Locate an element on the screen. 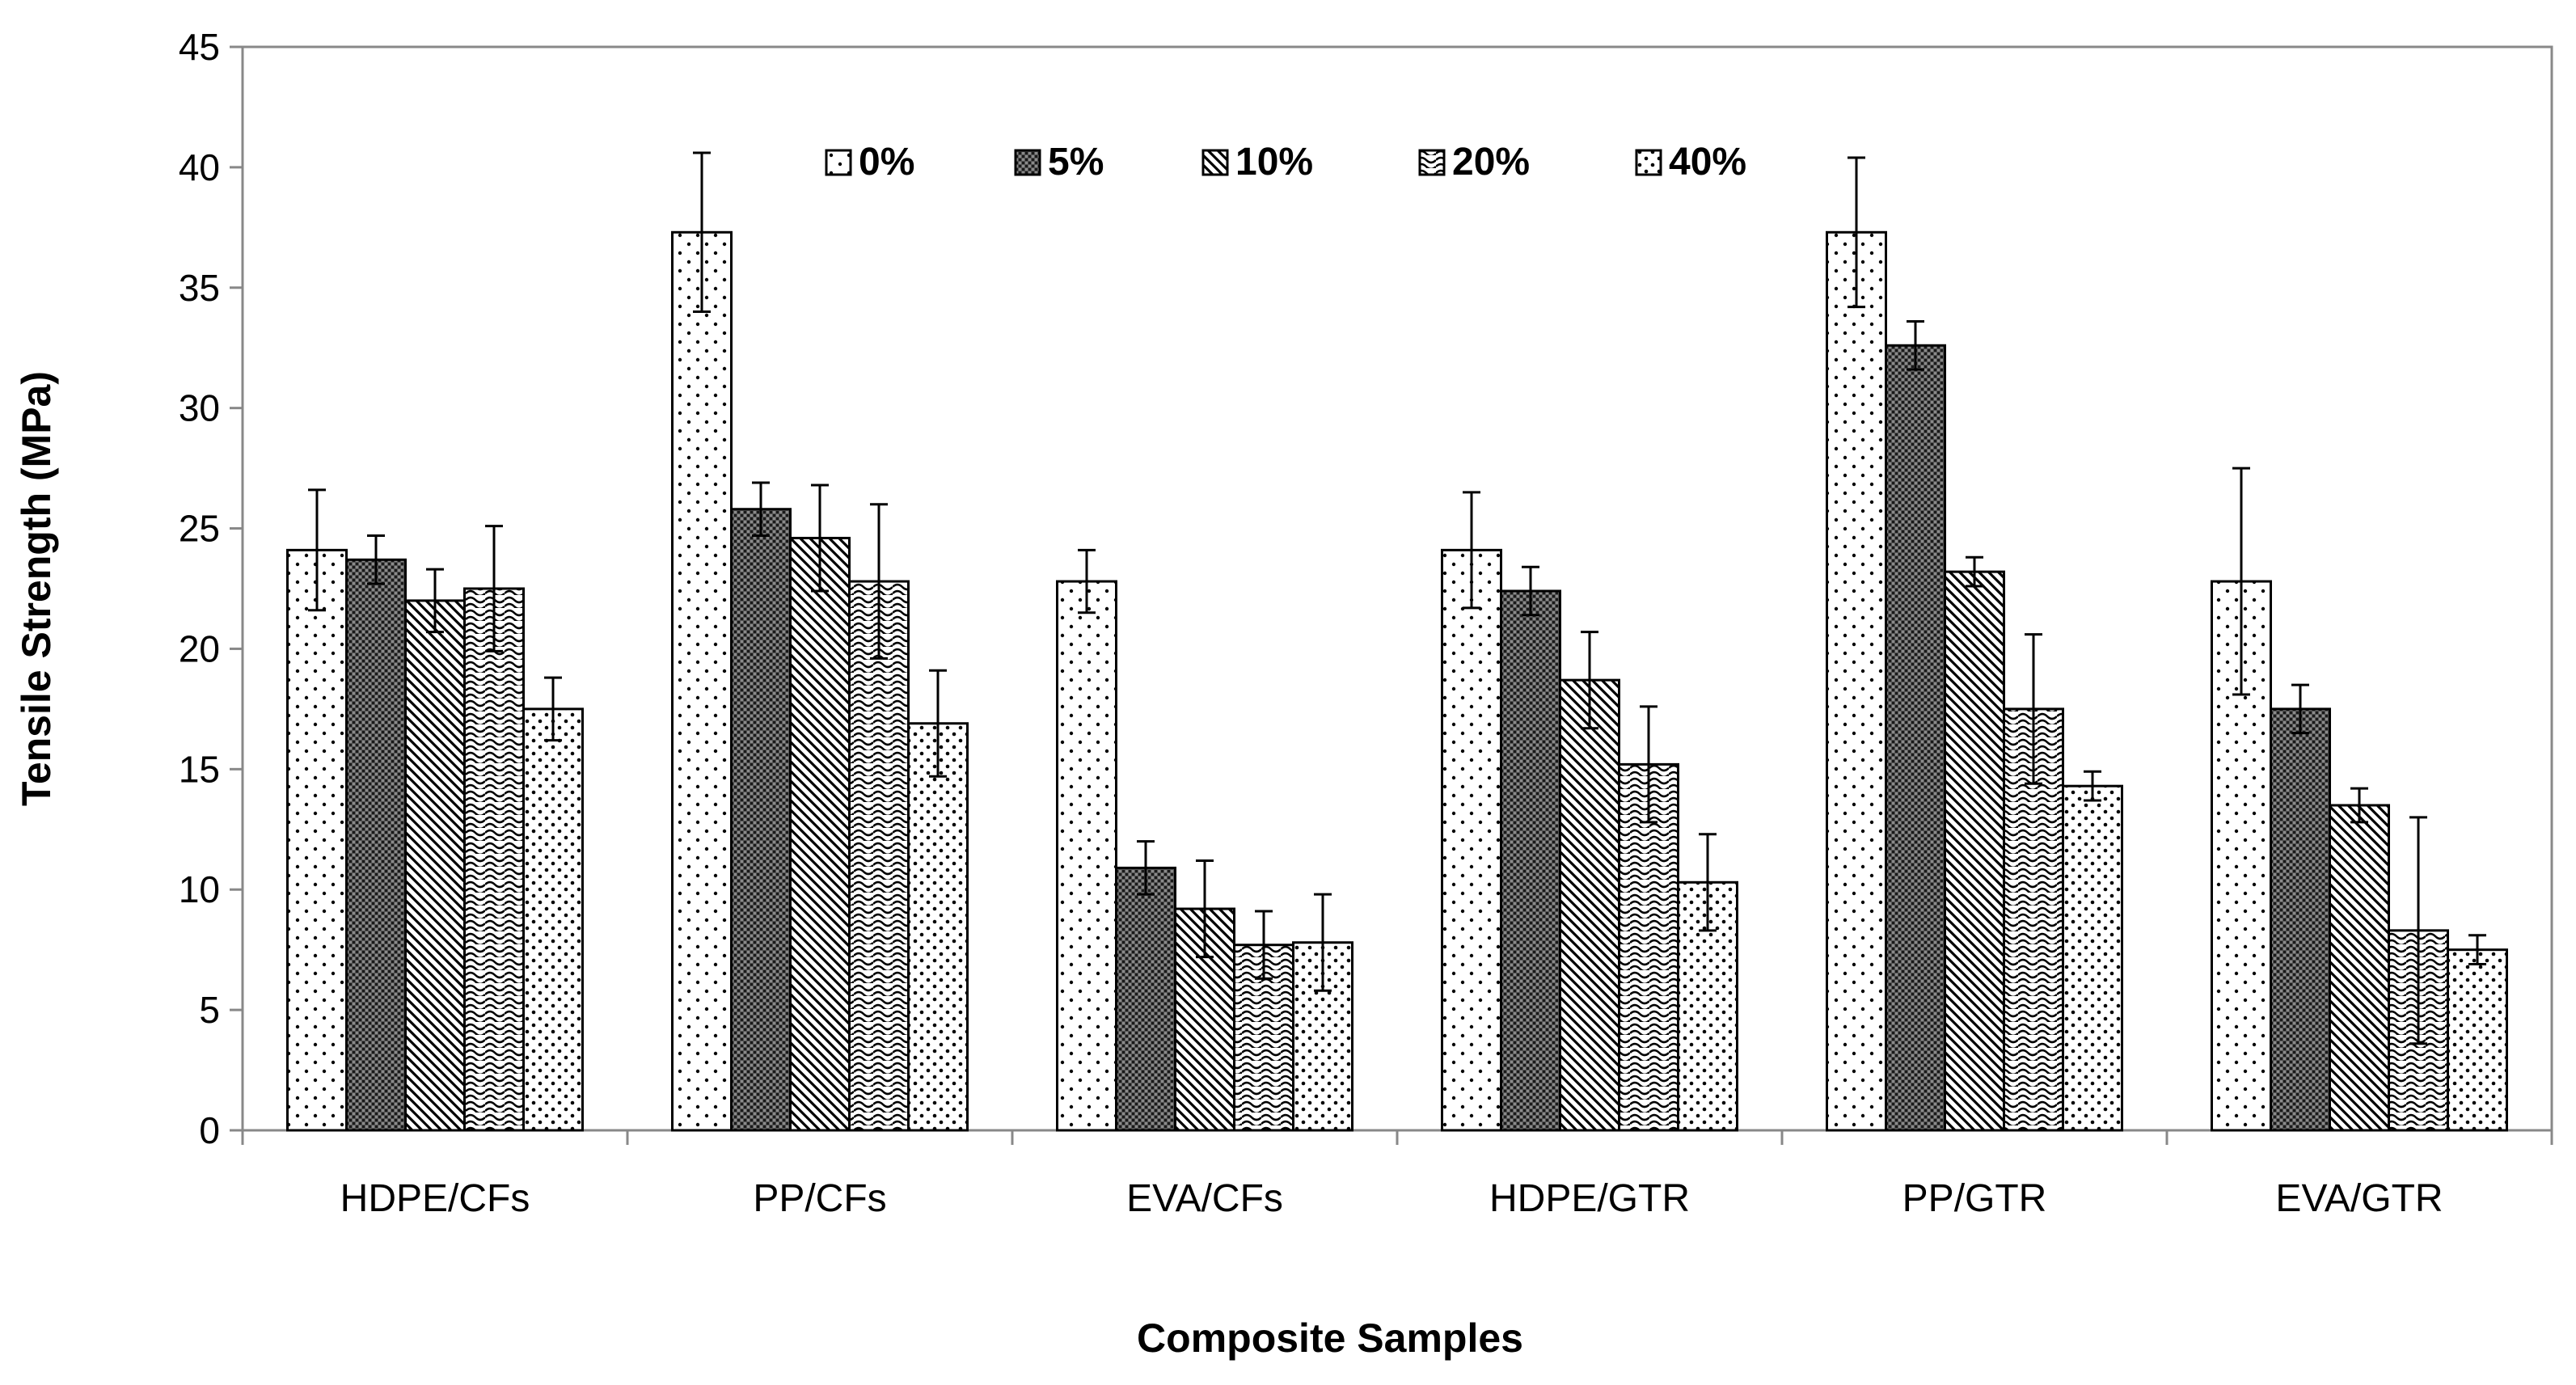  bar-5pct-EVA-GTR is located at coordinates (2300, 919).